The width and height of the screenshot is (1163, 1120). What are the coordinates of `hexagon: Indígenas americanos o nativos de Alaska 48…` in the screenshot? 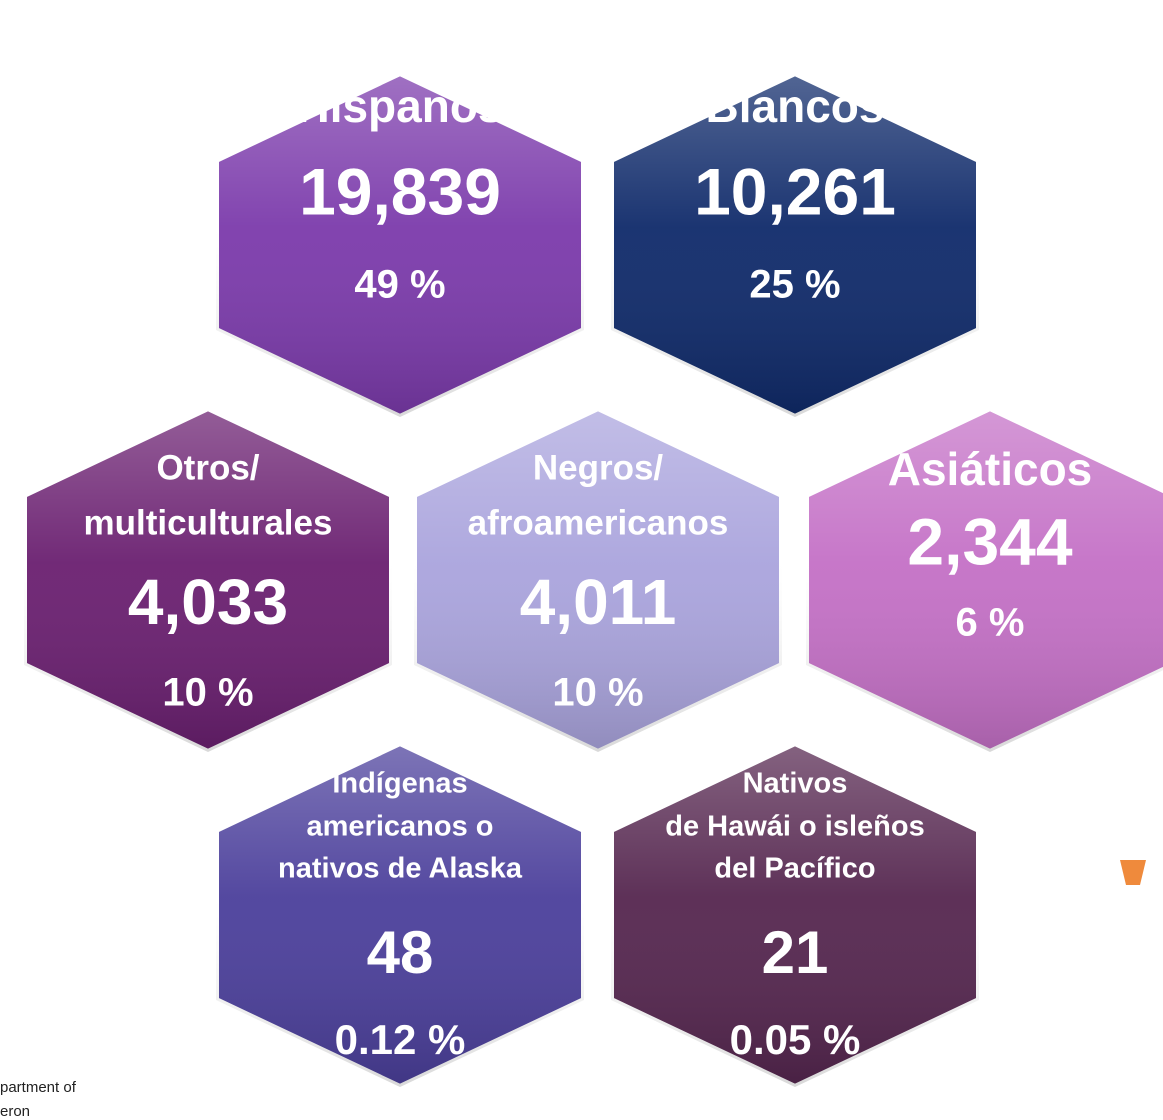 It's located at (400, 915).